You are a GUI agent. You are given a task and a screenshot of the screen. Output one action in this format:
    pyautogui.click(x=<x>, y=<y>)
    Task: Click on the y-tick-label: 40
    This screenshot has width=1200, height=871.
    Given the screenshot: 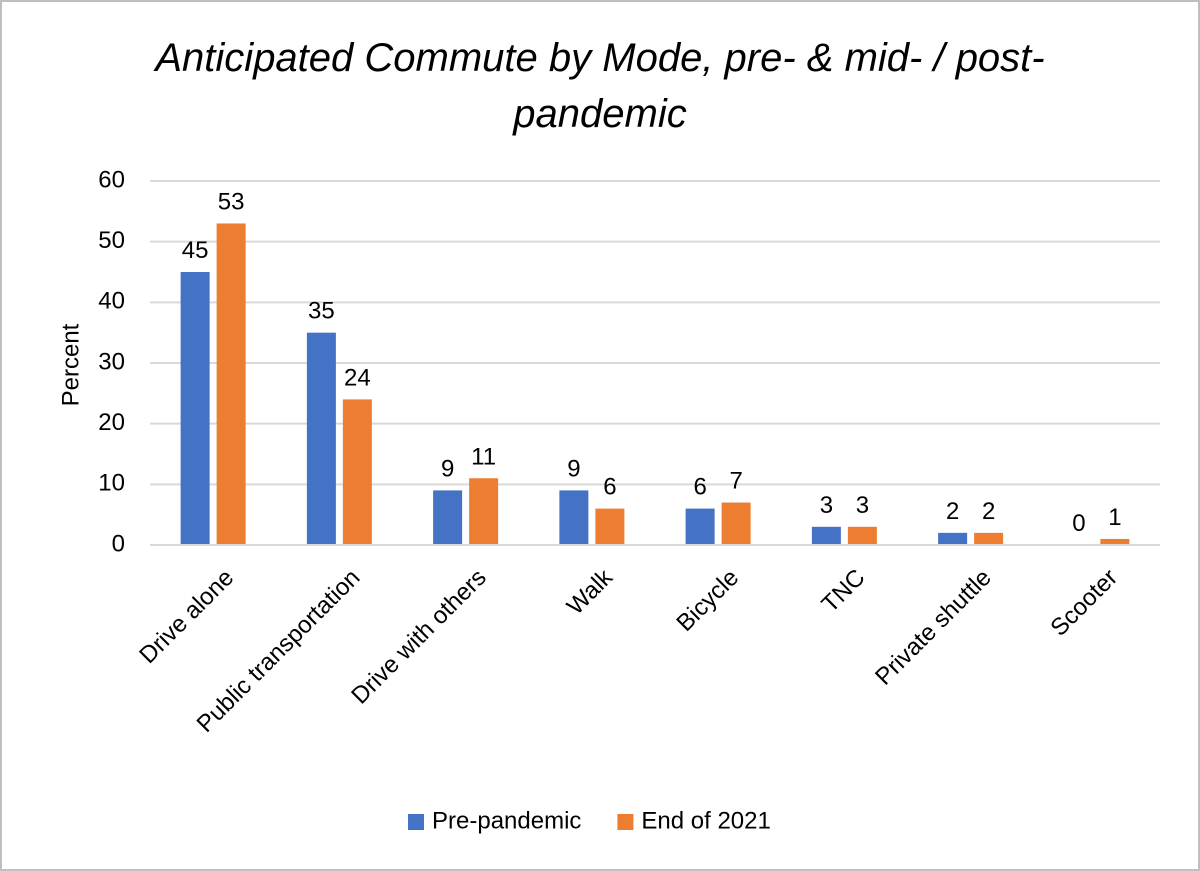 What is the action you would take?
    pyautogui.click(x=111, y=301)
    